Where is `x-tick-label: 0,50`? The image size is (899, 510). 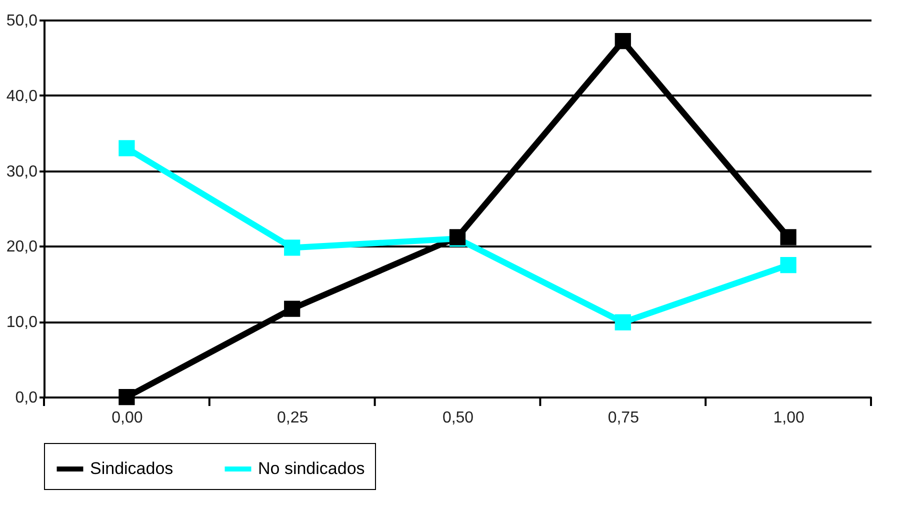
x-tick-label: 0,50 is located at coordinates (458, 418).